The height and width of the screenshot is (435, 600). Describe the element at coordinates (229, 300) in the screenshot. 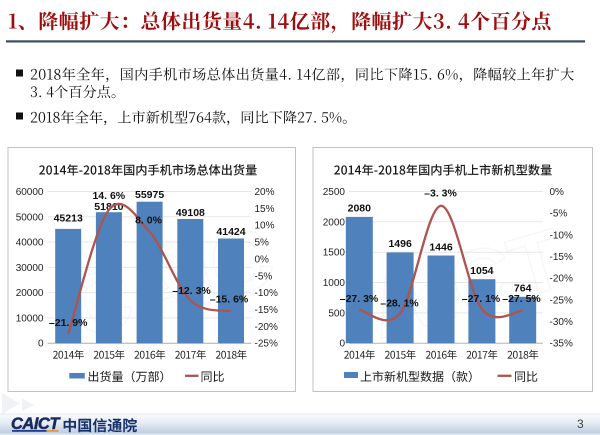

I see `svg-text: –15. 6%` at that location.